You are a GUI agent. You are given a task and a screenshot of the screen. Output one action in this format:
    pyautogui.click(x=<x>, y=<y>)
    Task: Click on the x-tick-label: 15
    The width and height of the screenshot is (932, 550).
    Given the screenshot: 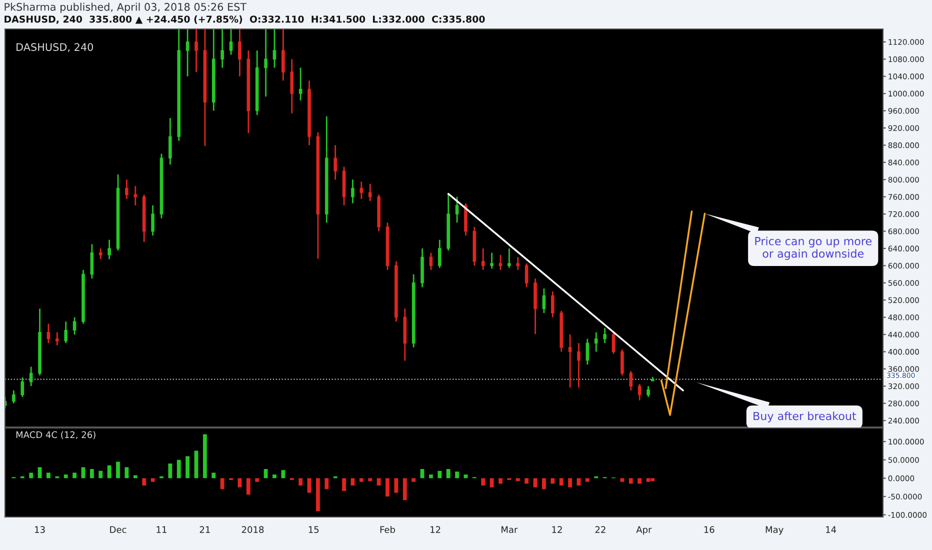 What is the action you would take?
    pyautogui.click(x=313, y=530)
    